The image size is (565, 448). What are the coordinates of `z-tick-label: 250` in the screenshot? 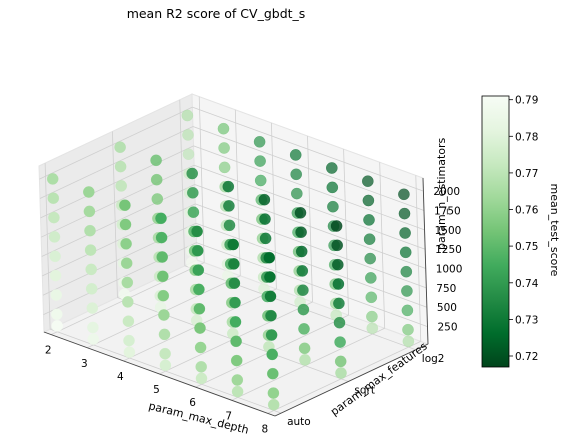 It's located at (448, 328).